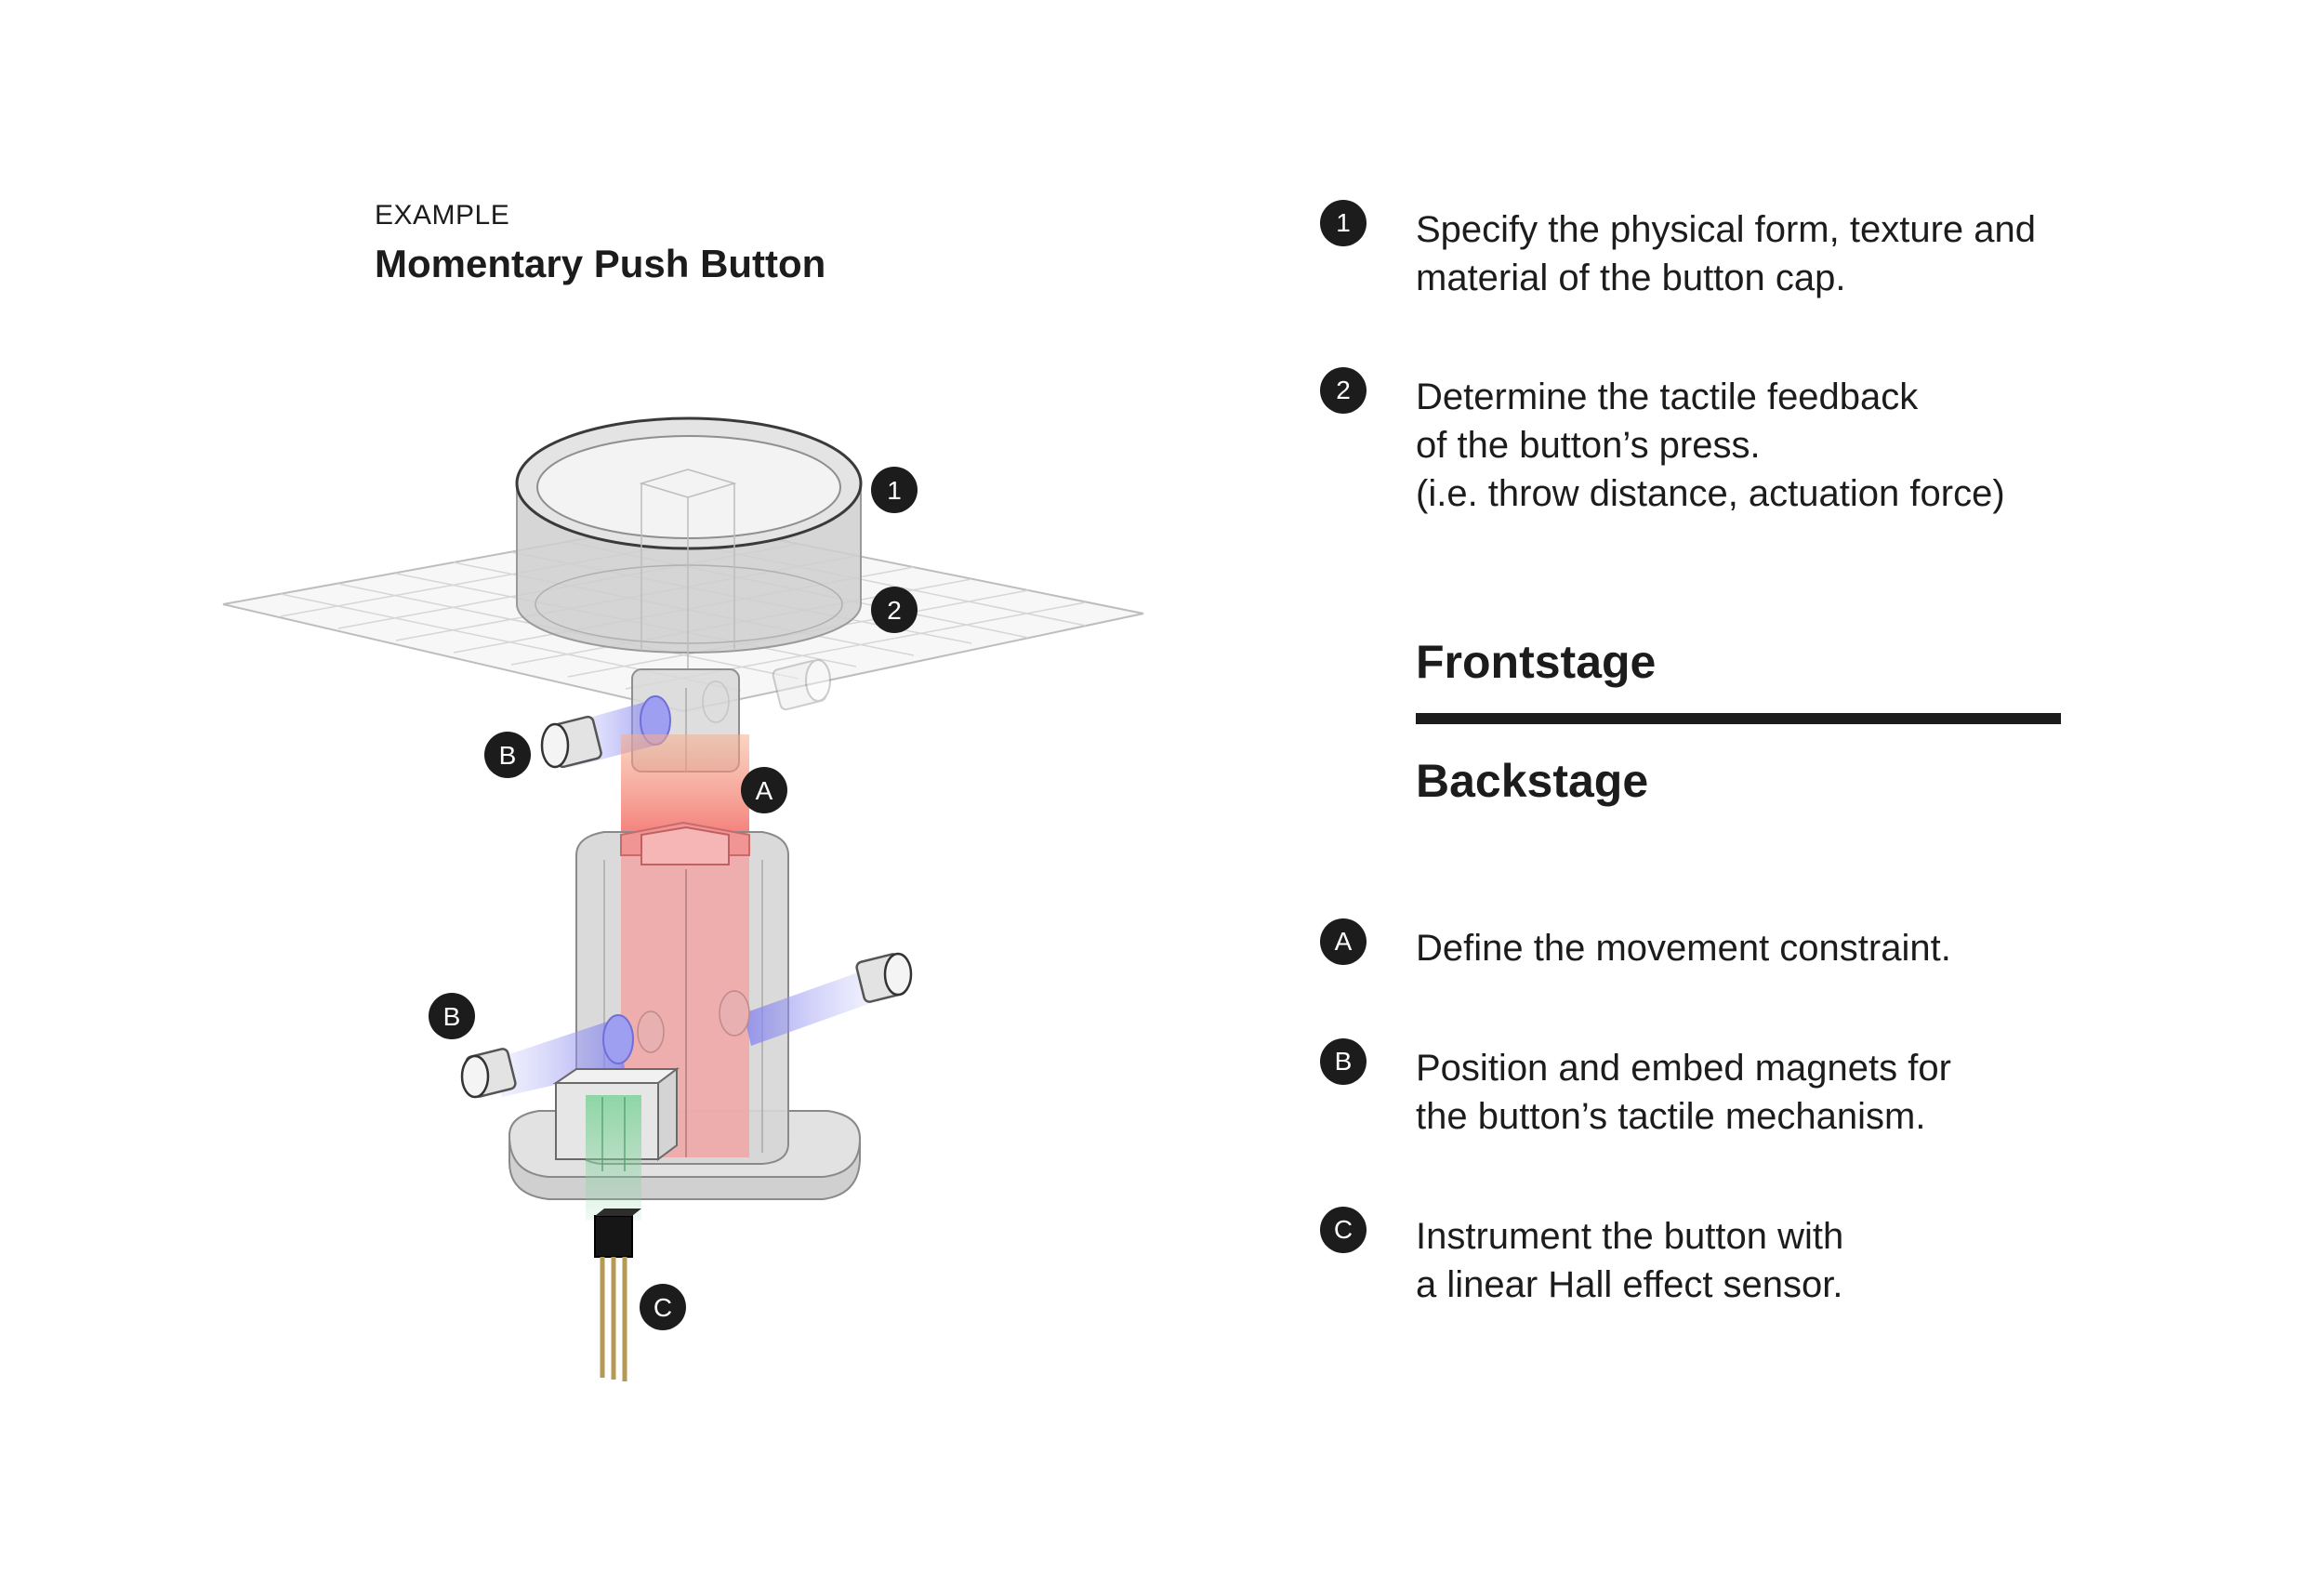 The width and height of the screenshot is (2324, 1585). What do you see at coordinates (689, 542) in the screenshot?
I see `button-cap` at bounding box center [689, 542].